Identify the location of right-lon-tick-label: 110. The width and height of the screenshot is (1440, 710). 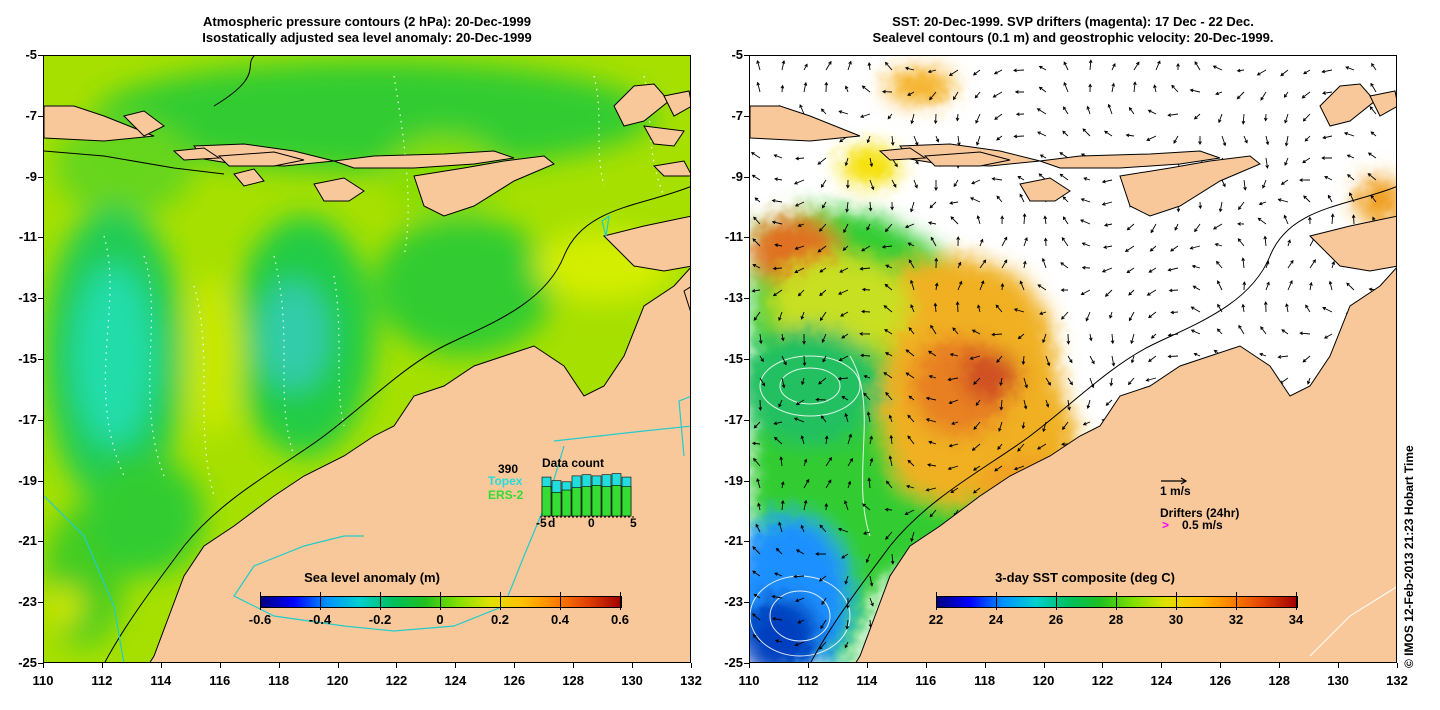
(749, 680).